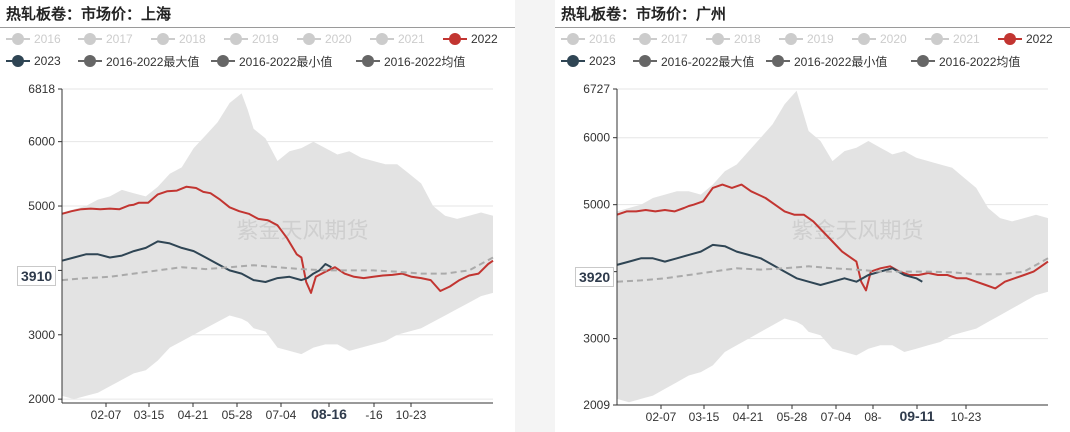 Image resolution: width=1070 pixels, height=432 pixels. I want to click on x-tick-label: 08-, so click(872, 417).